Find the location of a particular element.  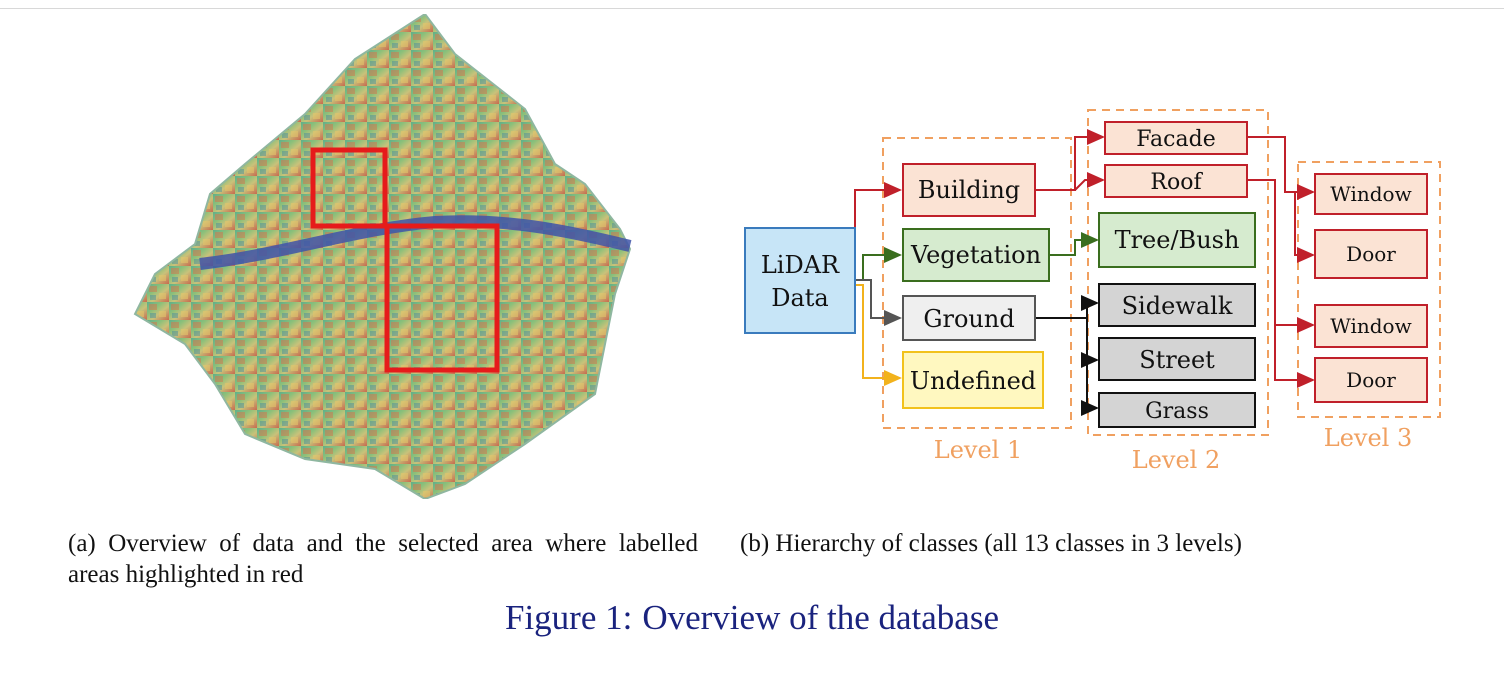

node-window-2: Window is located at coordinates (1371, 326).